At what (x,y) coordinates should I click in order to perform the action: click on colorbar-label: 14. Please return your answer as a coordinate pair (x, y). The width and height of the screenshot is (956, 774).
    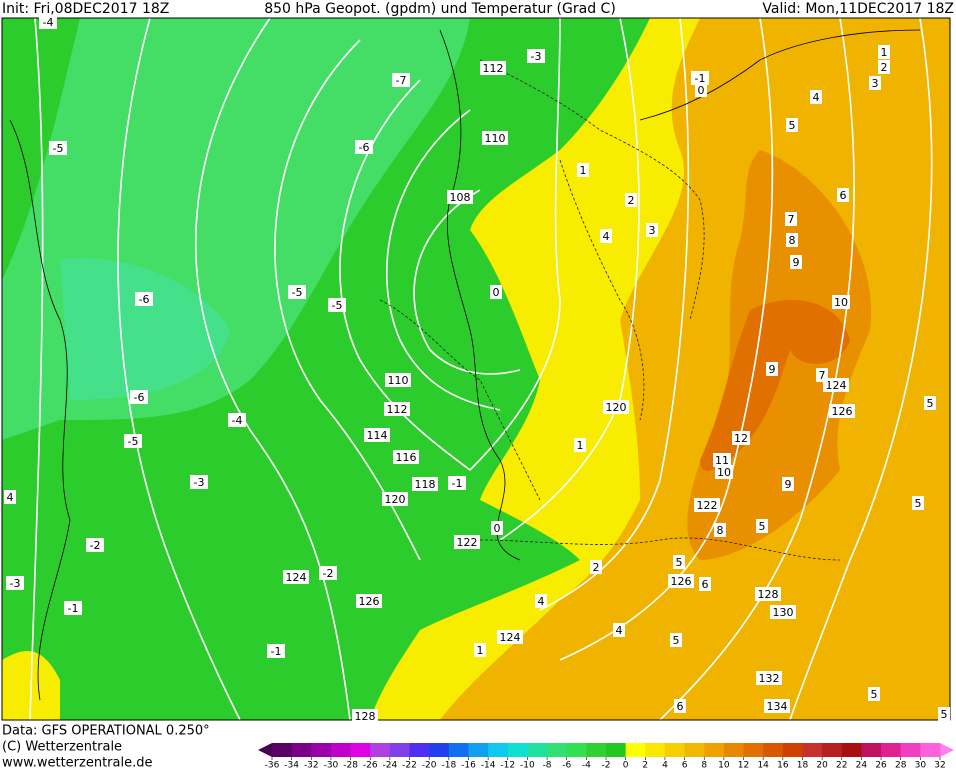
    Looking at the image, I should click on (763, 766).